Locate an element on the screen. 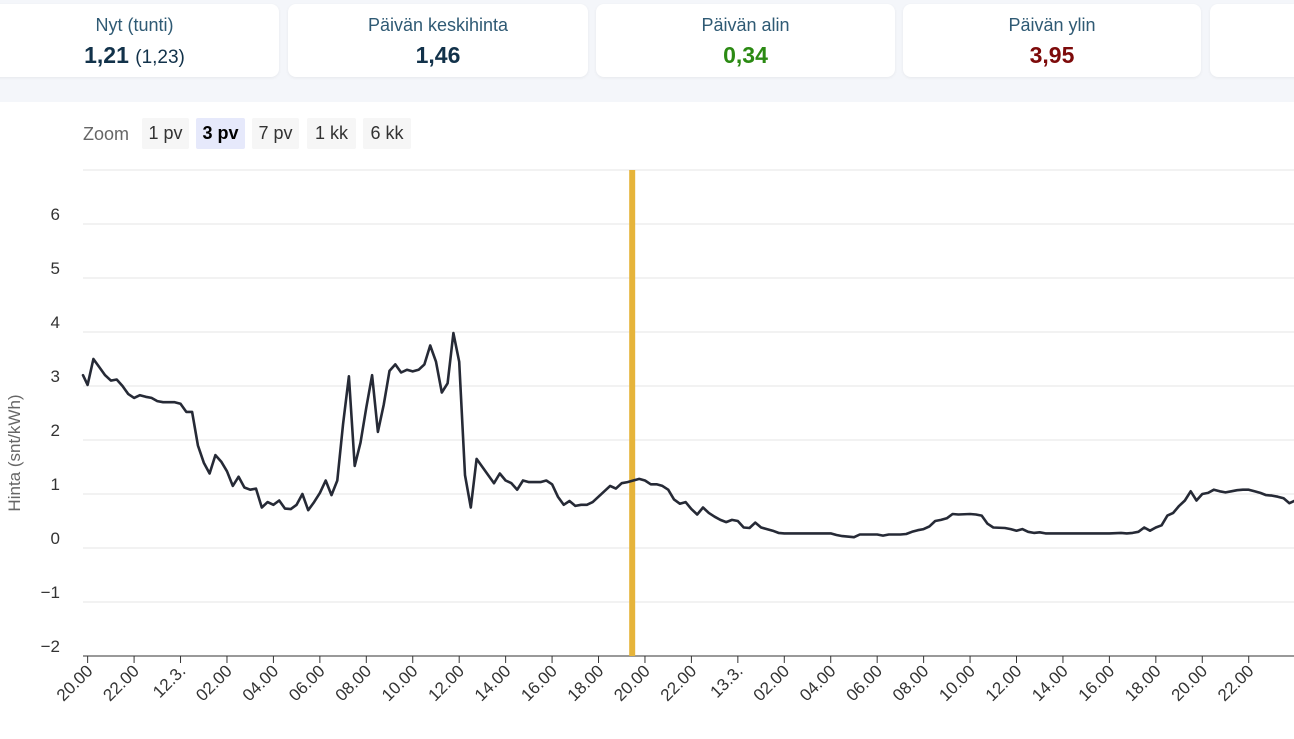 This screenshot has width=1294, height=739. y-tick-label: 0 is located at coordinates (55, 538).